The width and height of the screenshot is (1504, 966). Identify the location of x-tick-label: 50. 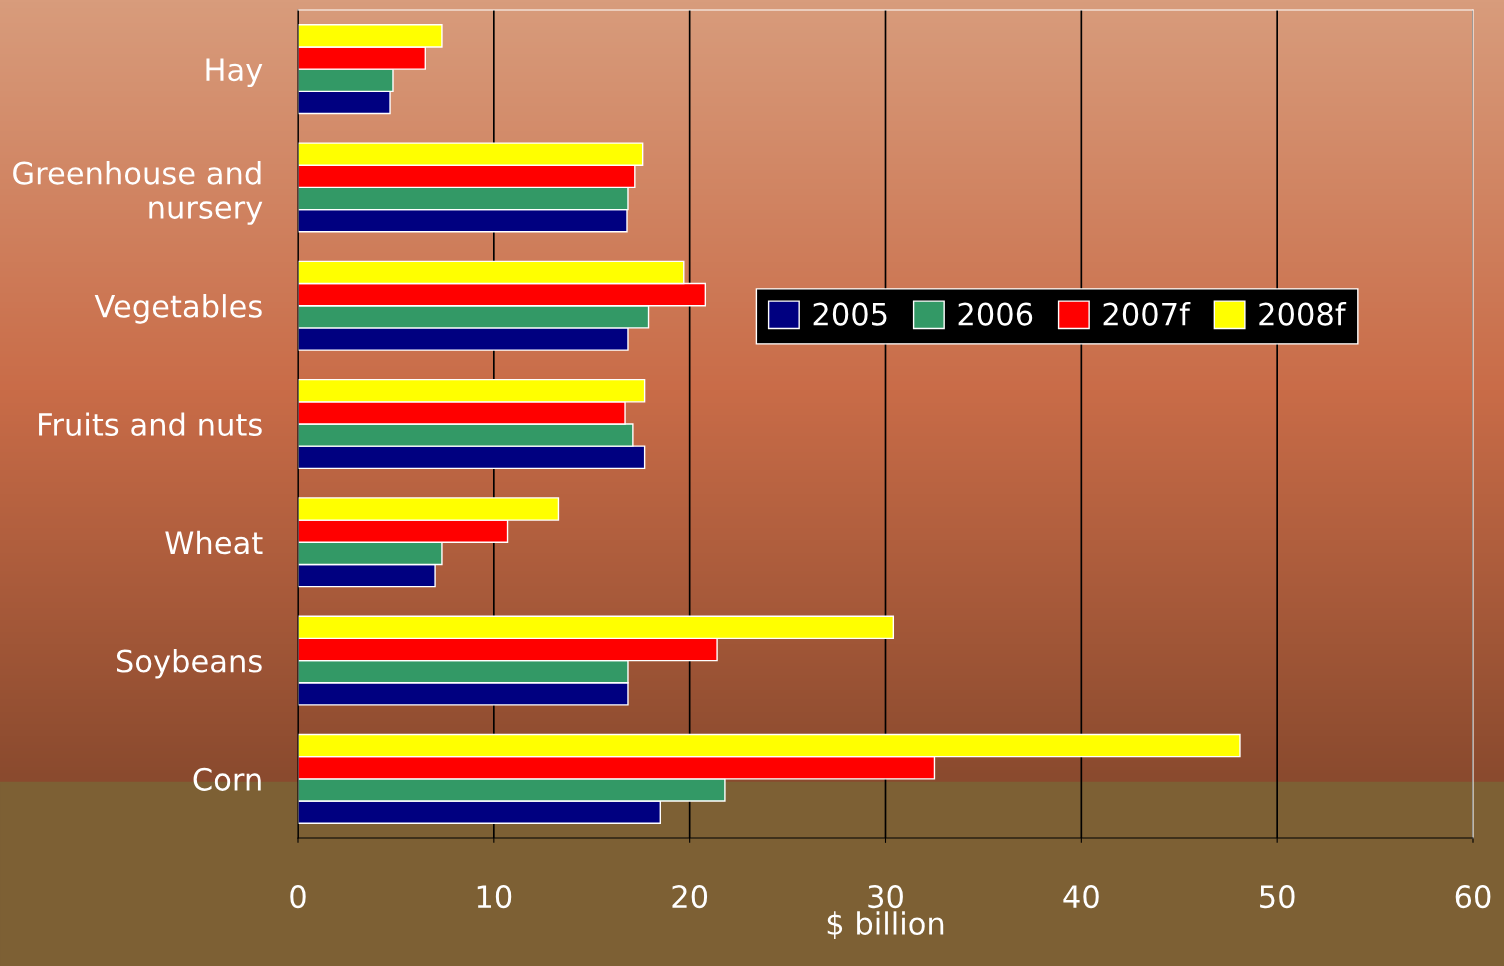
(1277, 897).